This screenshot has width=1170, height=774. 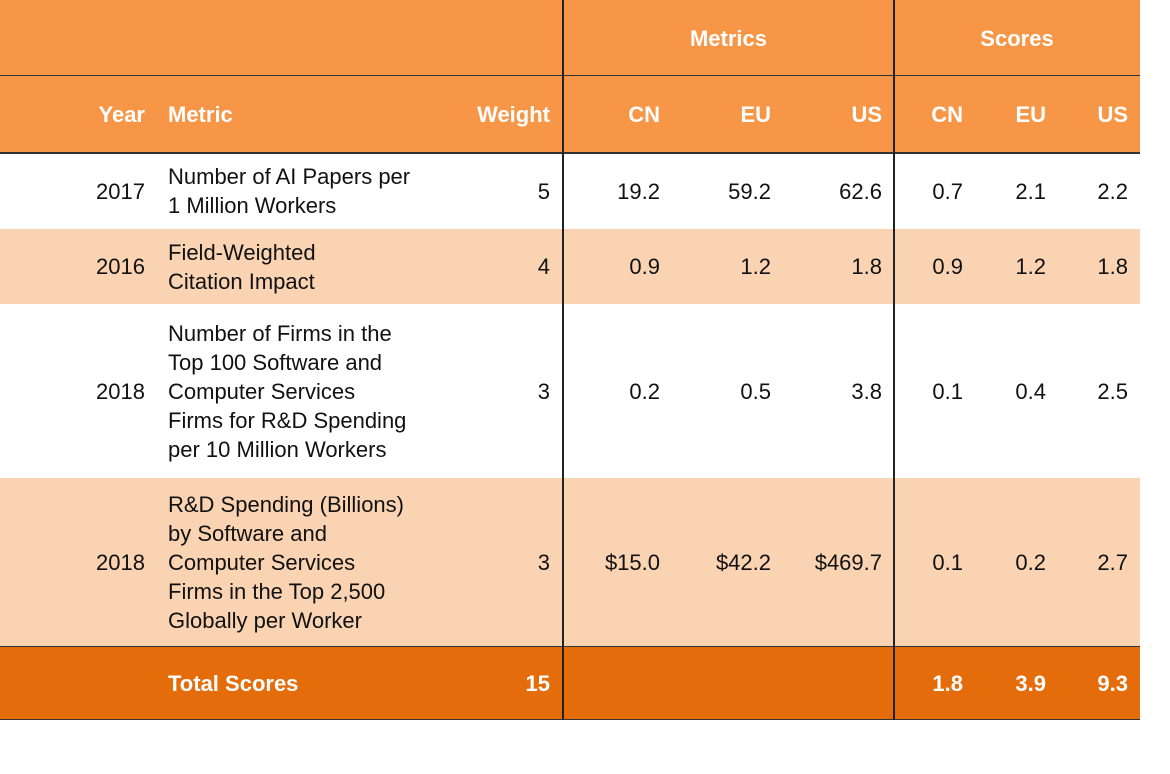 I want to click on cell-text: 0.4, so click(x=1030, y=391).